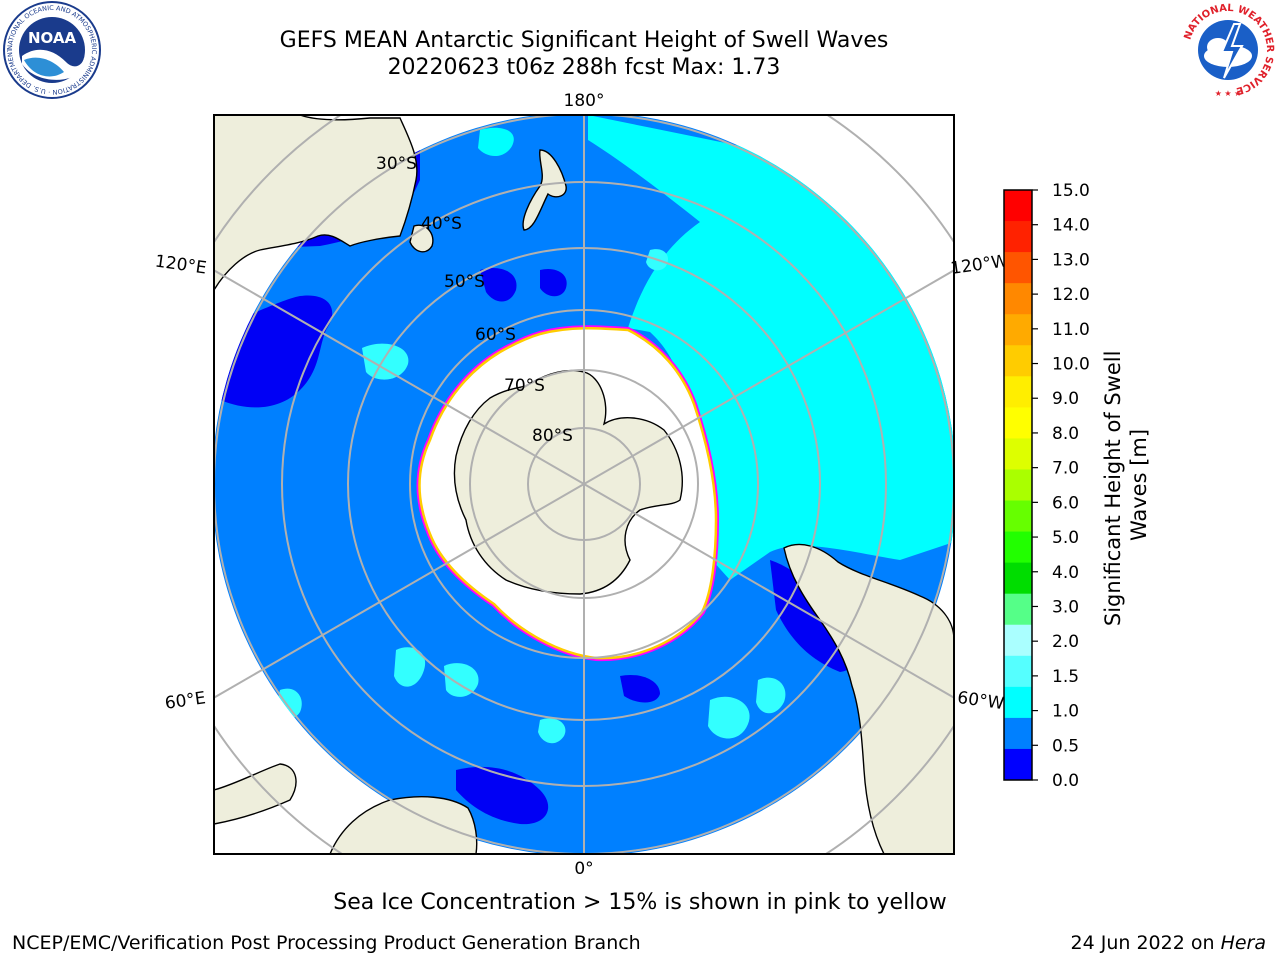  Describe the element at coordinates (524, 386) in the screenshot. I see `lat-label-70s: 70°S` at that location.